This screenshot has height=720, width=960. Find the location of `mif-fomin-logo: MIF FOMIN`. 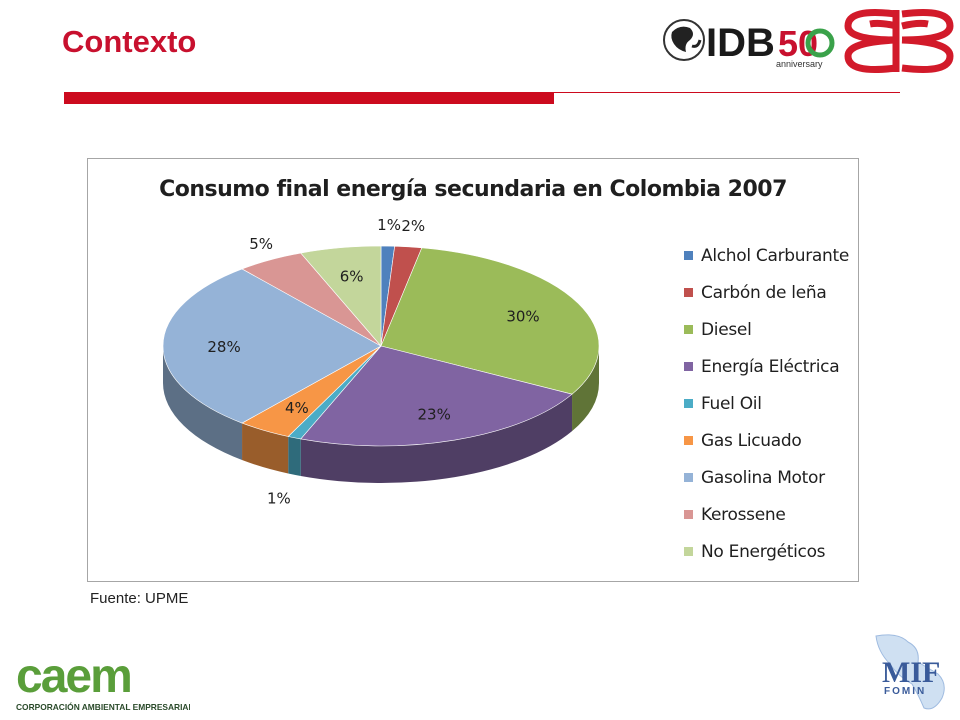

mif-fomin-logo: MIF FOMIN is located at coordinates (912, 672).